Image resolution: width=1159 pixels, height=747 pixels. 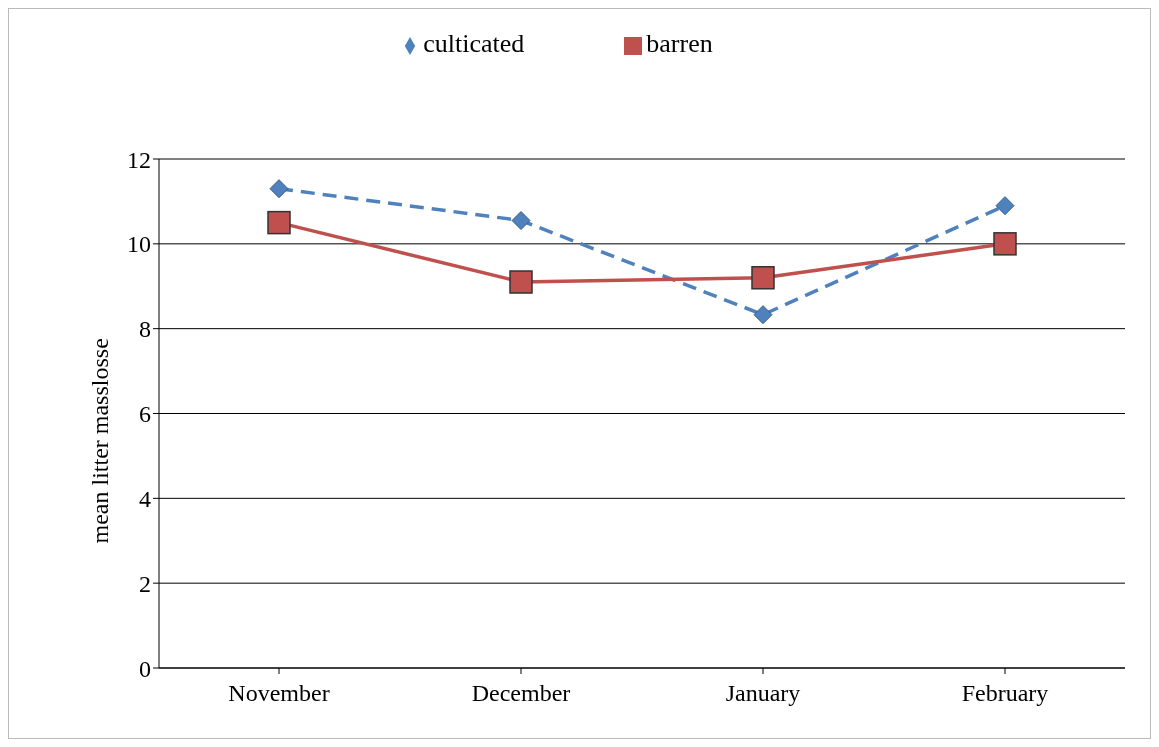 What do you see at coordinates (279, 693) in the screenshot?
I see `x-tick-label: November` at bounding box center [279, 693].